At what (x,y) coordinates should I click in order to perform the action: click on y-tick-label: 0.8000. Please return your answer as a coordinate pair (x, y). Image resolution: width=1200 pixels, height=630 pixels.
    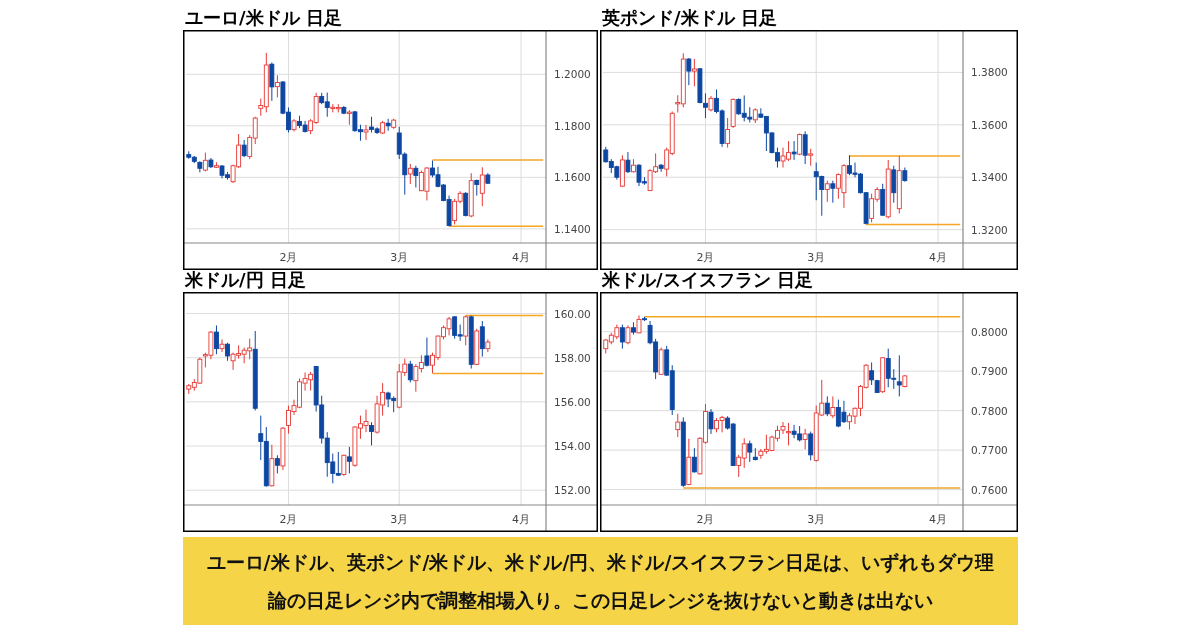
    Looking at the image, I should click on (989, 331).